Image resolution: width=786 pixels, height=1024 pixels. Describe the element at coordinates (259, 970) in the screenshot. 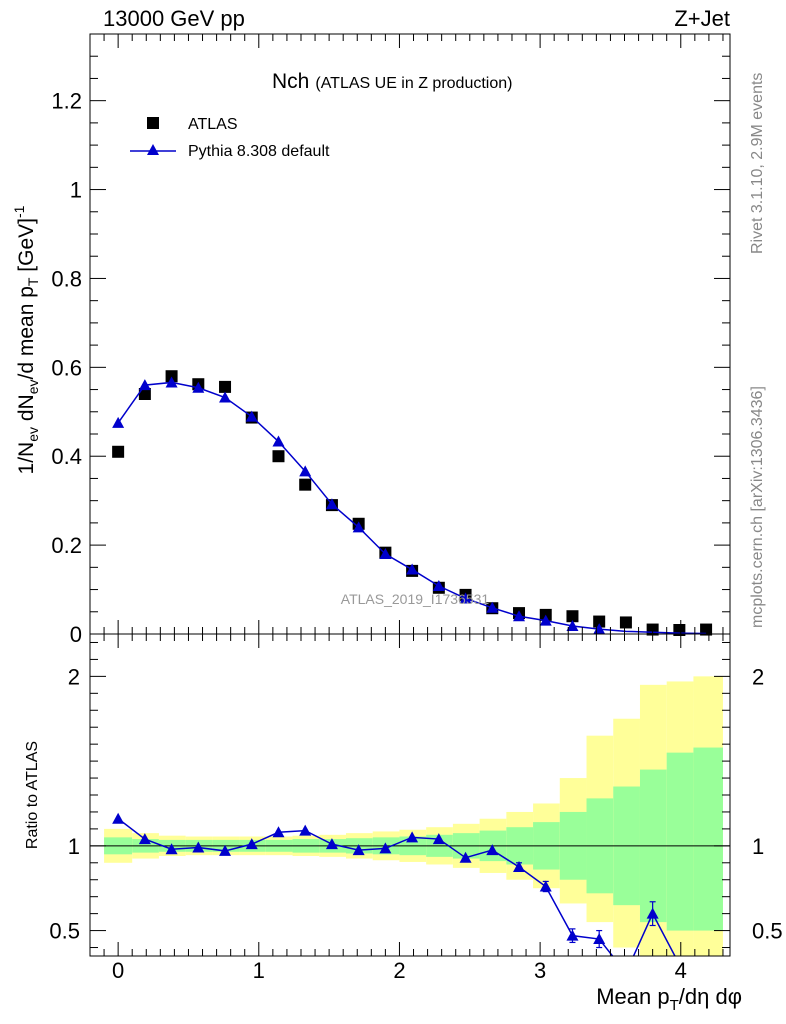

I see `x-tick-label: 1` at that location.